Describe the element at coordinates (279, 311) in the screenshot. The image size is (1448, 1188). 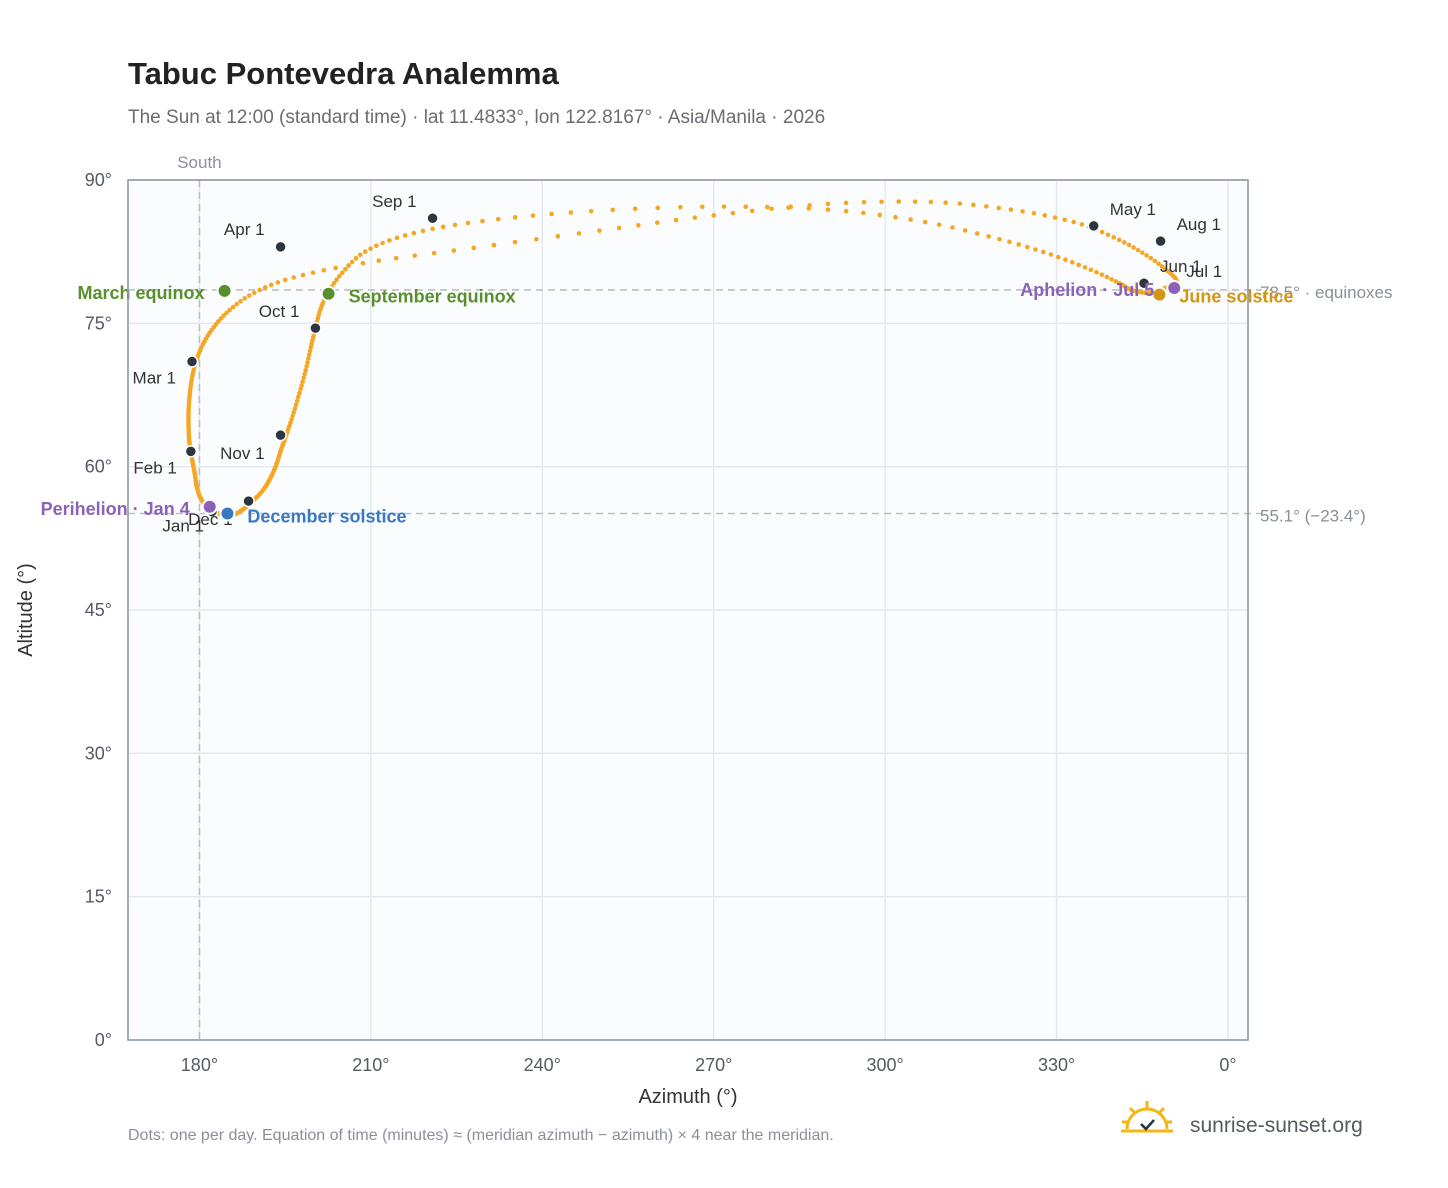
I see `month-label: Oct 1` at that location.